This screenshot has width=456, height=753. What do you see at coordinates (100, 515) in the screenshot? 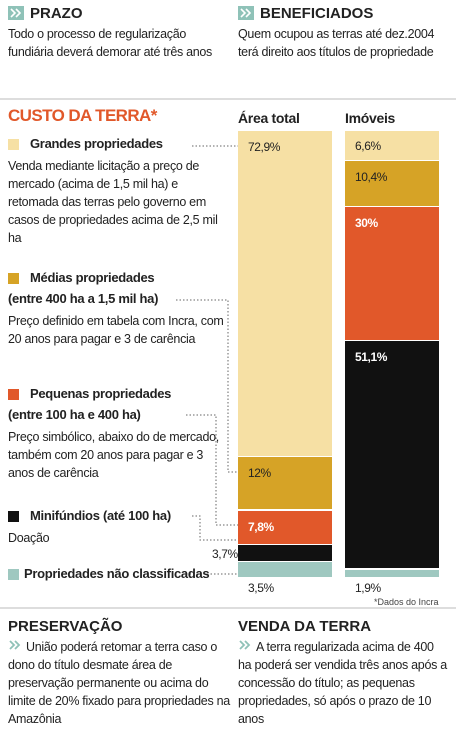
I see `legend-label: Minifúndios (até 100 ha)` at bounding box center [100, 515].